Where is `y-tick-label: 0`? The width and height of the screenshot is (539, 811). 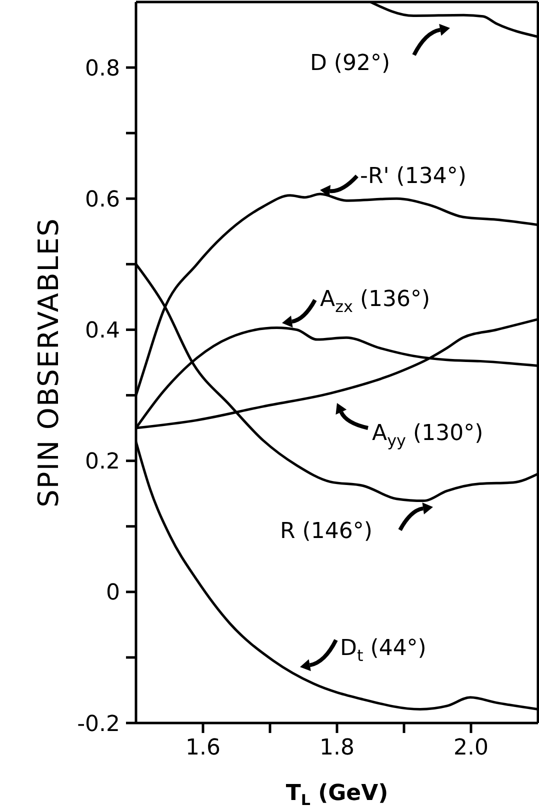 y-tick-label: 0 is located at coordinates (113, 593).